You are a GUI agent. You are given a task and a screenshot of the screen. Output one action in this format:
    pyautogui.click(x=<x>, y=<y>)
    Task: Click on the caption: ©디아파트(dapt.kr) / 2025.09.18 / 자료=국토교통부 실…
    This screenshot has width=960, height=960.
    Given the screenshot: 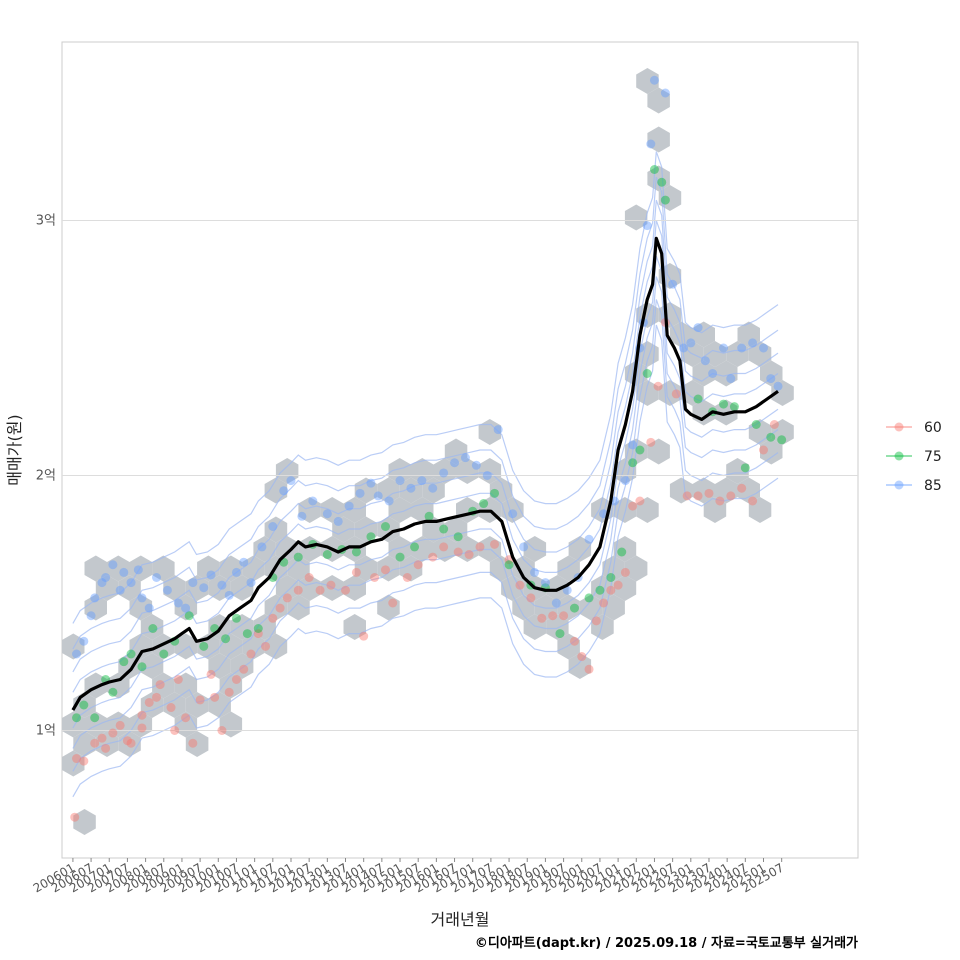 What is the action you would take?
    pyautogui.click(x=666, y=943)
    